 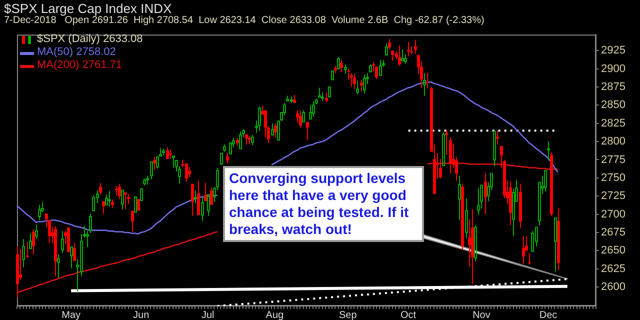 What do you see at coordinates (88, 8) in the screenshot?
I see `chart-title: $SPX Large Cap Index INDX` at bounding box center [88, 8].